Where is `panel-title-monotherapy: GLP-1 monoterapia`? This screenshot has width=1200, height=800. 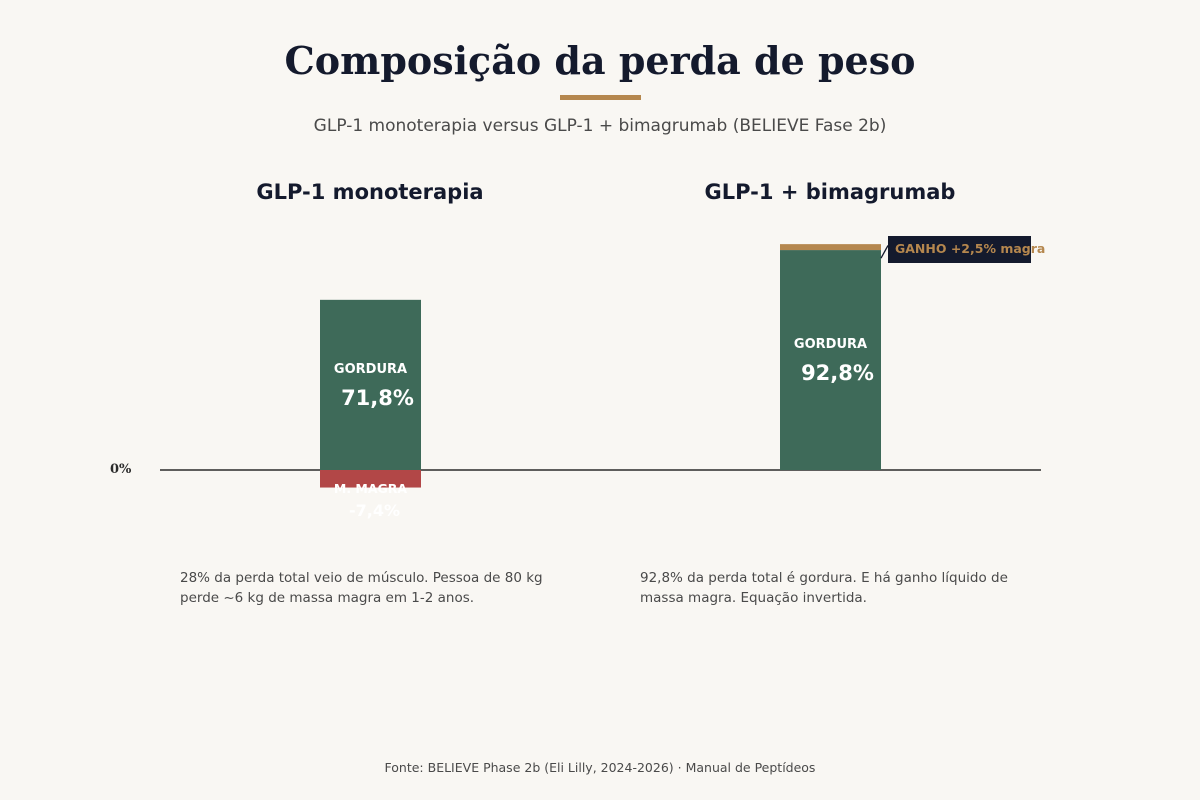
panel-title-monotherapy: GLP-1 monoterapia is located at coordinates (370, 192).